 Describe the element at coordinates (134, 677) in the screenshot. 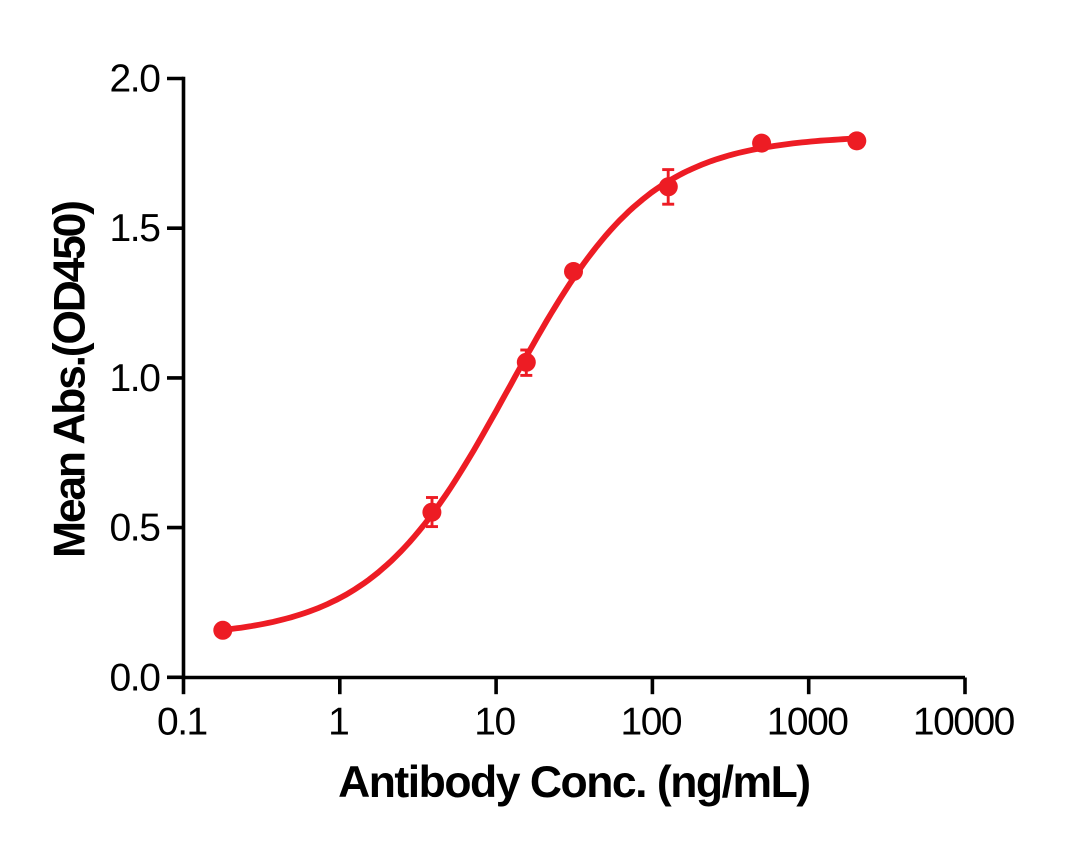

I see `svg-text: 0.0` at that location.